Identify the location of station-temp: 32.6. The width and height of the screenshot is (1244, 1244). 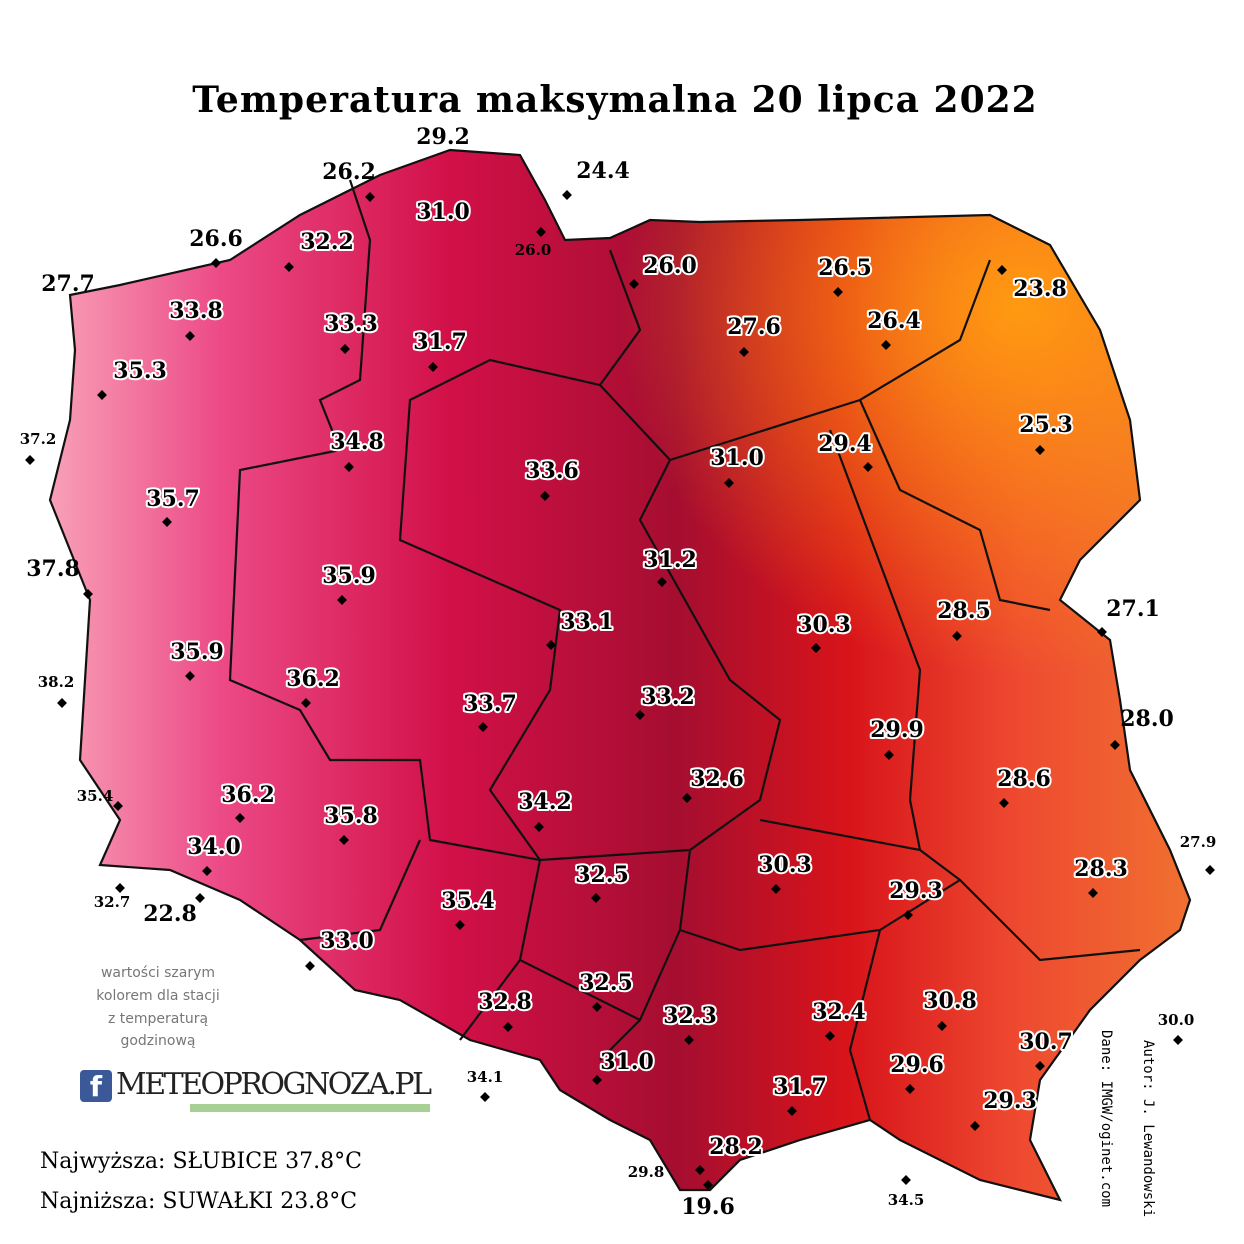
(717, 779).